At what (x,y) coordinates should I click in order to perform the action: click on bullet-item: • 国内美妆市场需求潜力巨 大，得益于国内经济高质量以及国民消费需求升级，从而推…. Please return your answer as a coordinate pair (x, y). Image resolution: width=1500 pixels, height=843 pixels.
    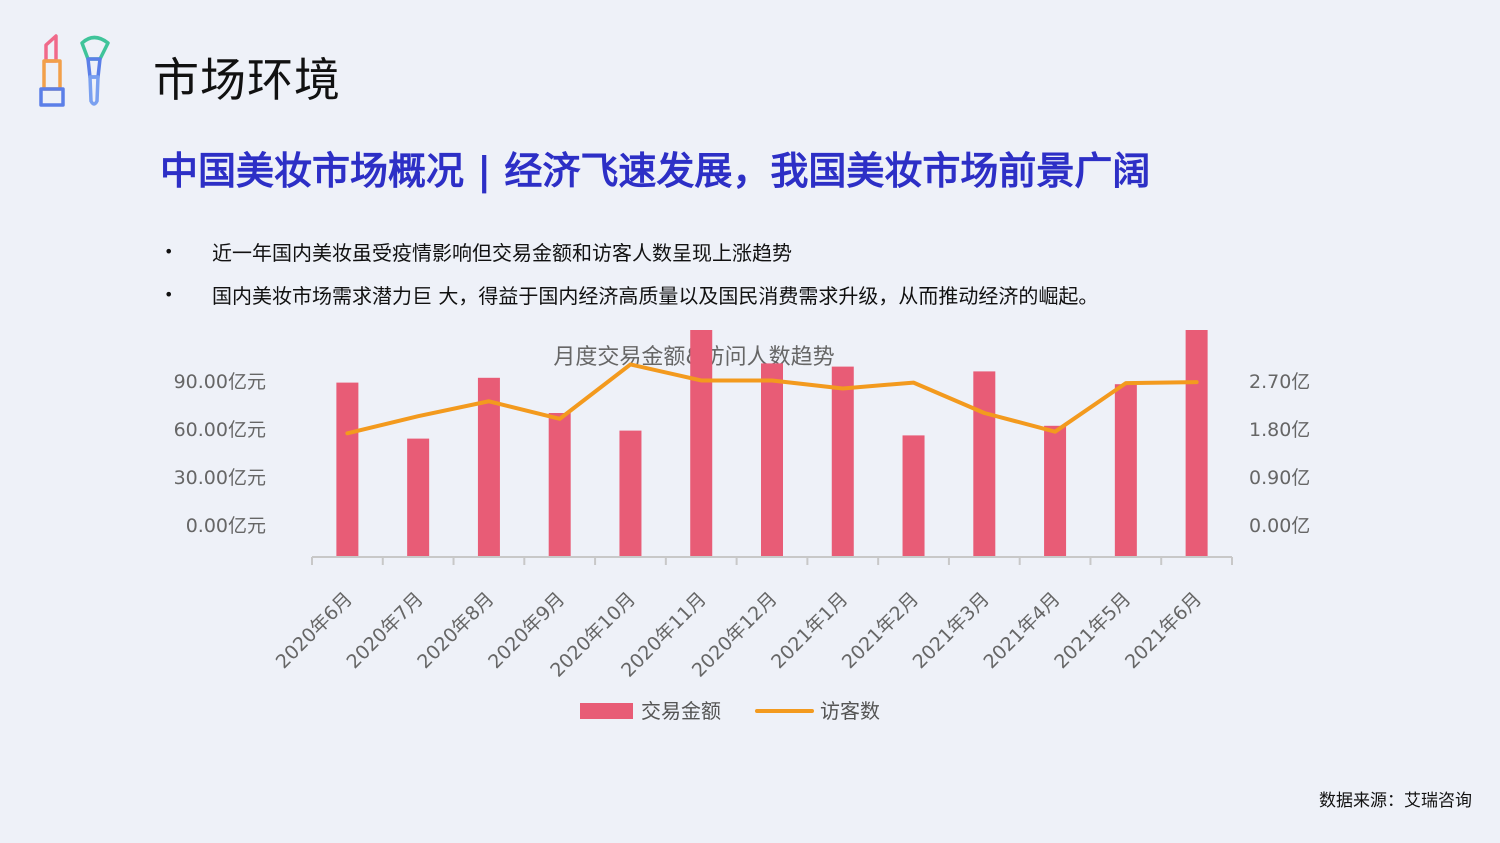
    Looking at the image, I should click on (631, 294).